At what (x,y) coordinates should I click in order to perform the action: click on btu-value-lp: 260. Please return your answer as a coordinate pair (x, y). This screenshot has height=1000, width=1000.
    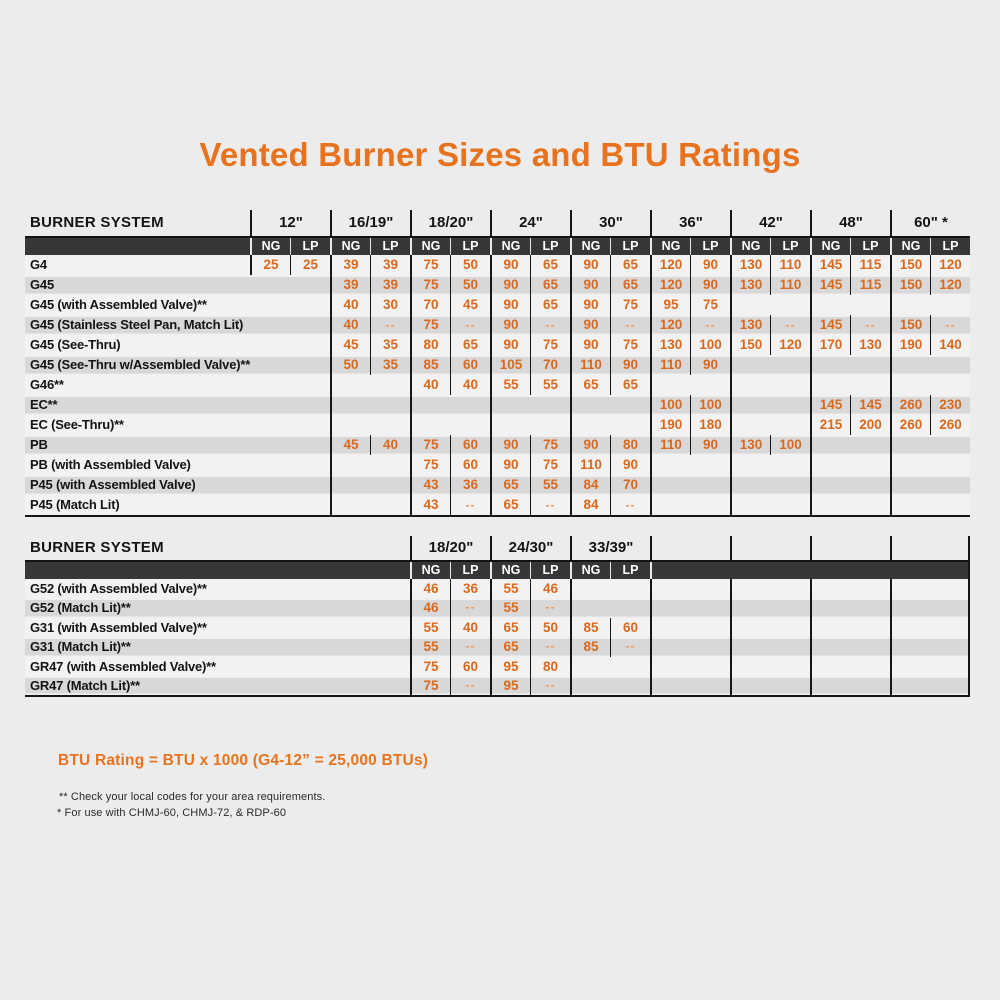
    Looking at the image, I should click on (950, 424).